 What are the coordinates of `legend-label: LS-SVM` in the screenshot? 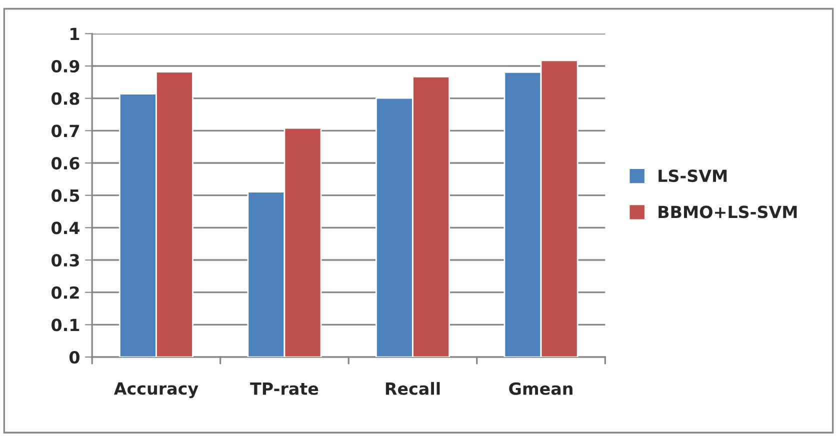 It's located at (692, 176).